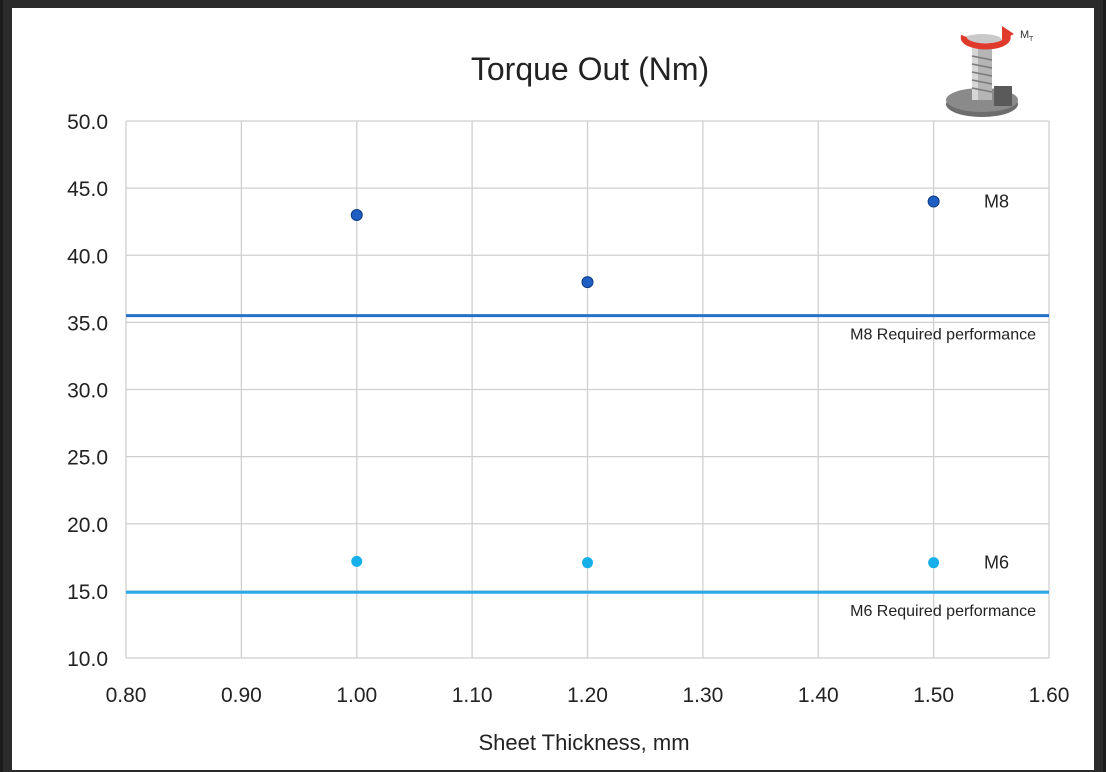 The image size is (1106, 772). Describe the element at coordinates (702, 695) in the screenshot. I see `x-tick-label: 1.30` at that location.